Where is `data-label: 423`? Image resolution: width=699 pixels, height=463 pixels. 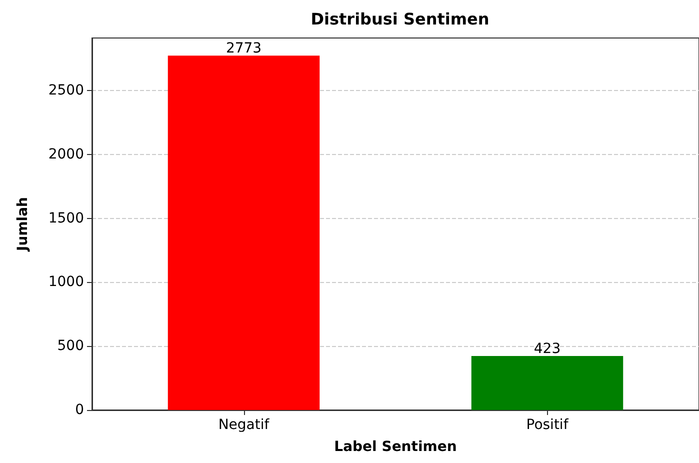 data-label: 423 is located at coordinates (547, 348).